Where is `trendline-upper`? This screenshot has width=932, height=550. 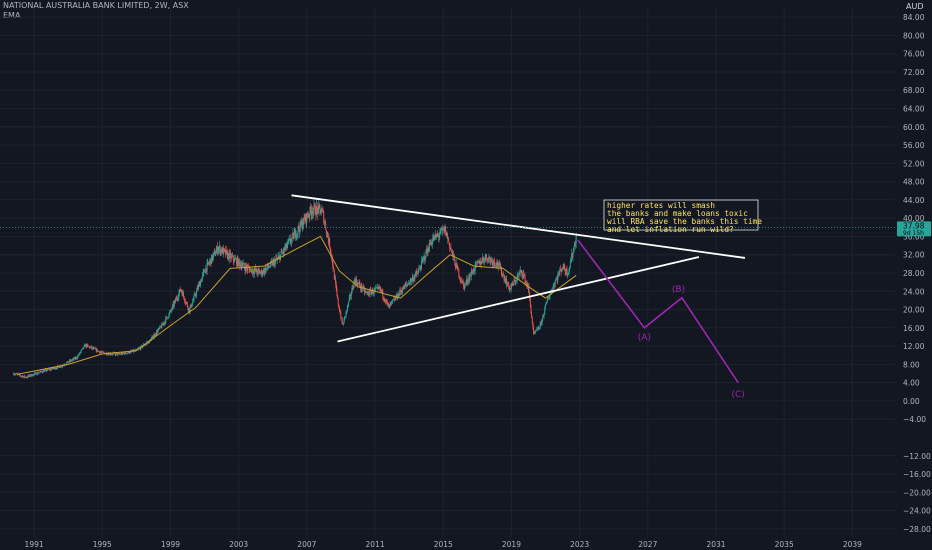 trendline-upper is located at coordinates (518, 226).